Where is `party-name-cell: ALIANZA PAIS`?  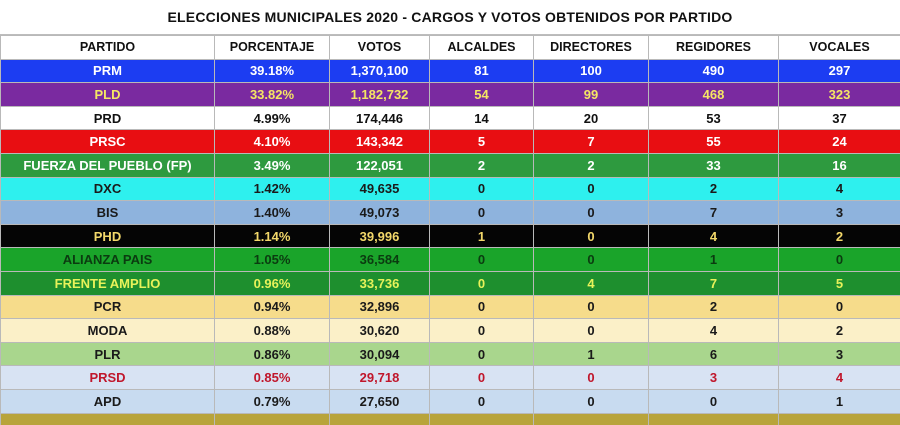
party-name-cell: ALIANZA PAIS is located at coordinates (107, 259).